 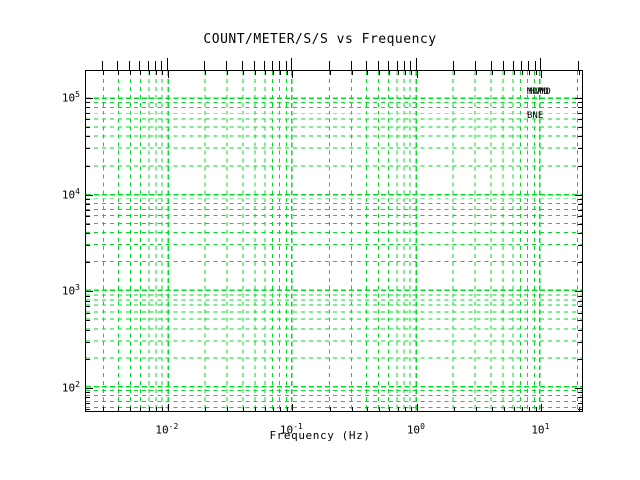 I want to click on annotation-row-1: MVMO HVMO, so click(x=543, y=92).